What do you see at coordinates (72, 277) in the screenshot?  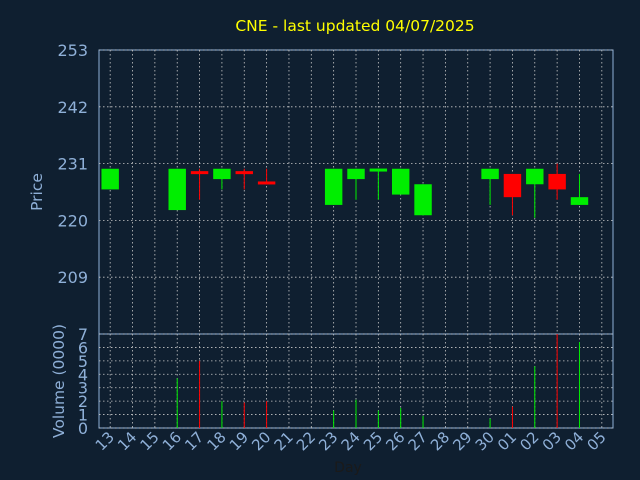 I see `price-tick-label: 209` at bounding box center [72, 277].